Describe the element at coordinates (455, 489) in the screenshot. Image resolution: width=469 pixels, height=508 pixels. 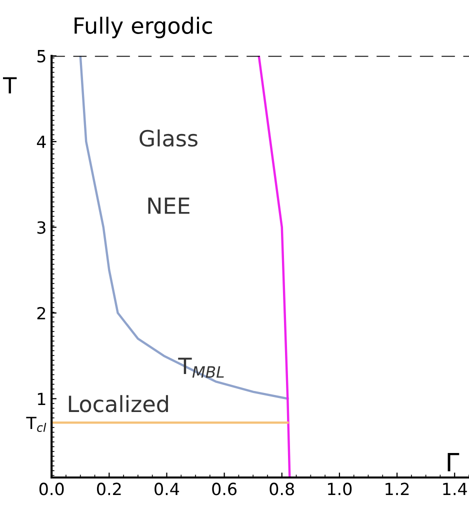
I see `x-tick-label: 1.4` at that location.